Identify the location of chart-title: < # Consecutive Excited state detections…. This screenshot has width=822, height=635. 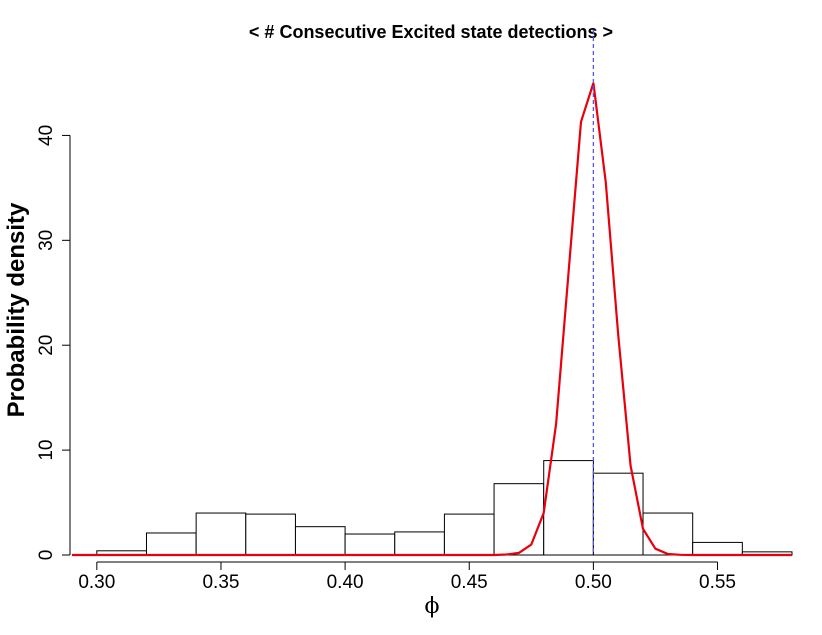
(431, 32).